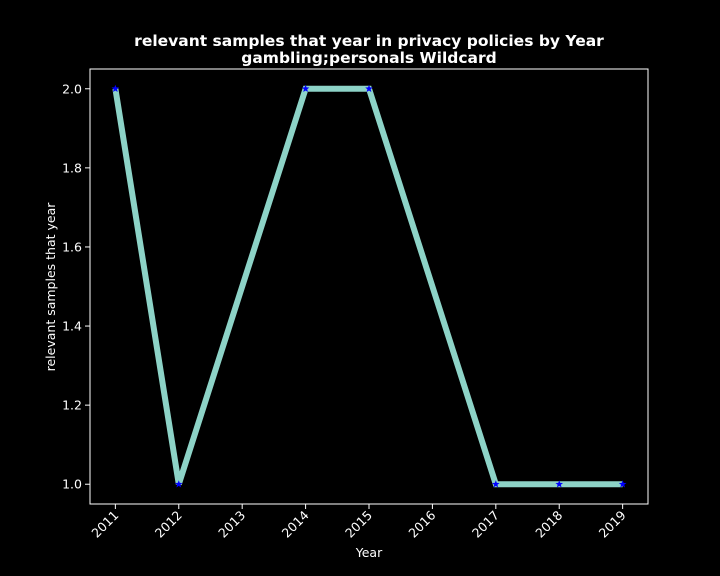  I want to click on y-tick-label: 1.8, so click(72, 167).